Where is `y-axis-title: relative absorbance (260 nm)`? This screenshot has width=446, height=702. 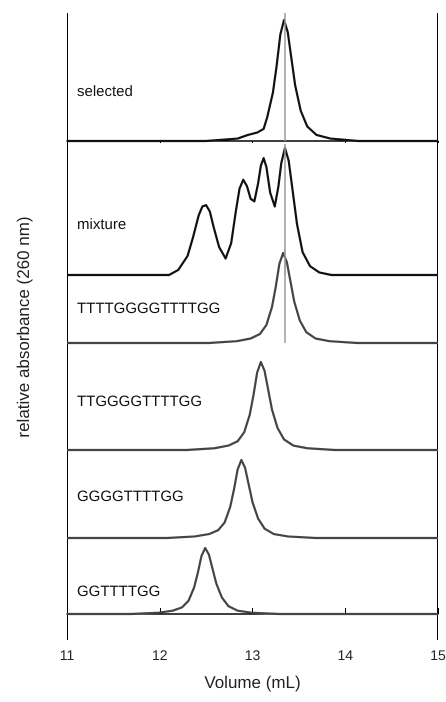 y-axis-title: relative absorbance (260 nm) is located at coordinates (24, 327).